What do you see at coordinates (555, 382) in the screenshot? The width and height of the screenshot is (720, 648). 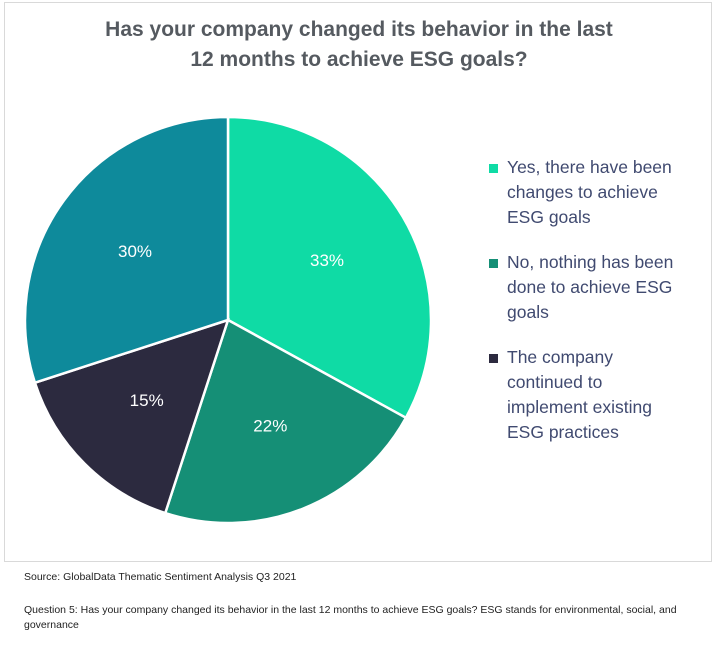 I see `legend-label-continued-line-2: continued to` at bounding box center [555, 382].